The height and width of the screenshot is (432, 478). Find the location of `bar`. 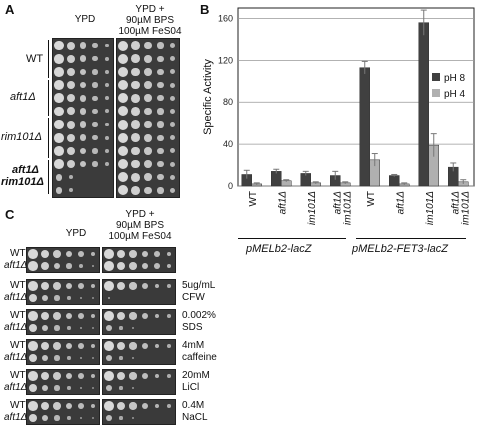

bar is located at coordinates (364, 127).